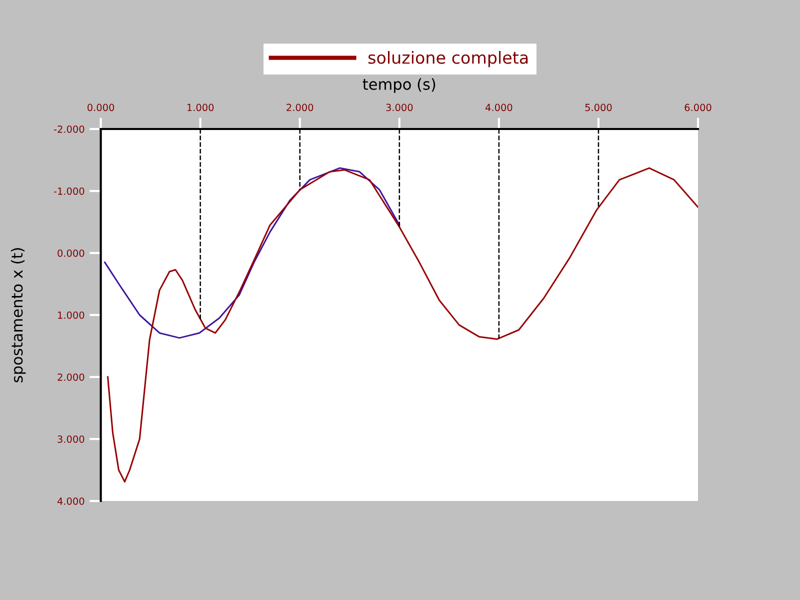  I want to click on y-tick-label: 4.000, so click(70, 501).